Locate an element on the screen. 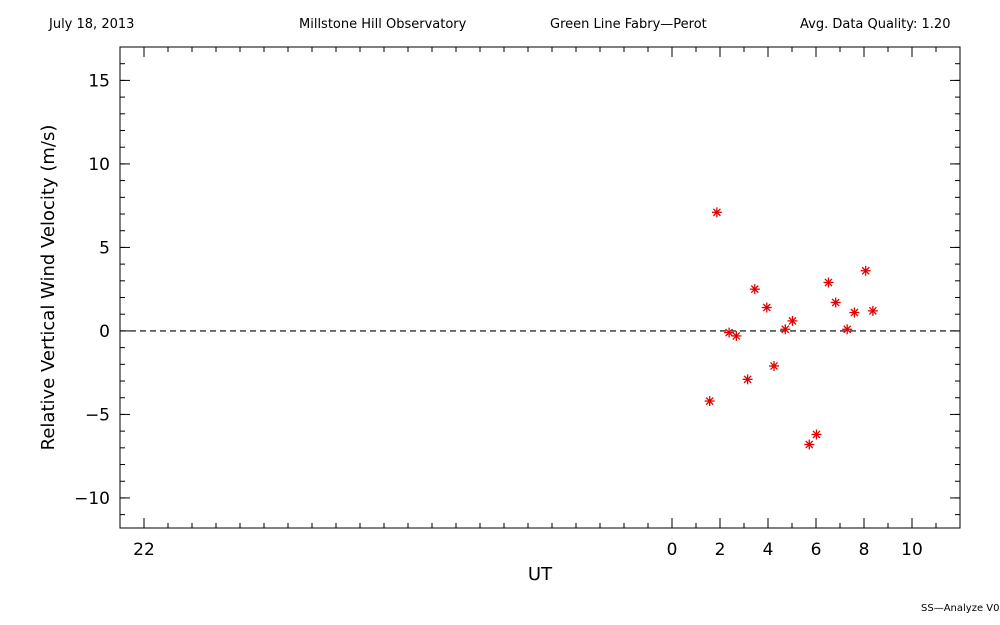  y-tick-label: 15 is located at coordinates (99, 81).